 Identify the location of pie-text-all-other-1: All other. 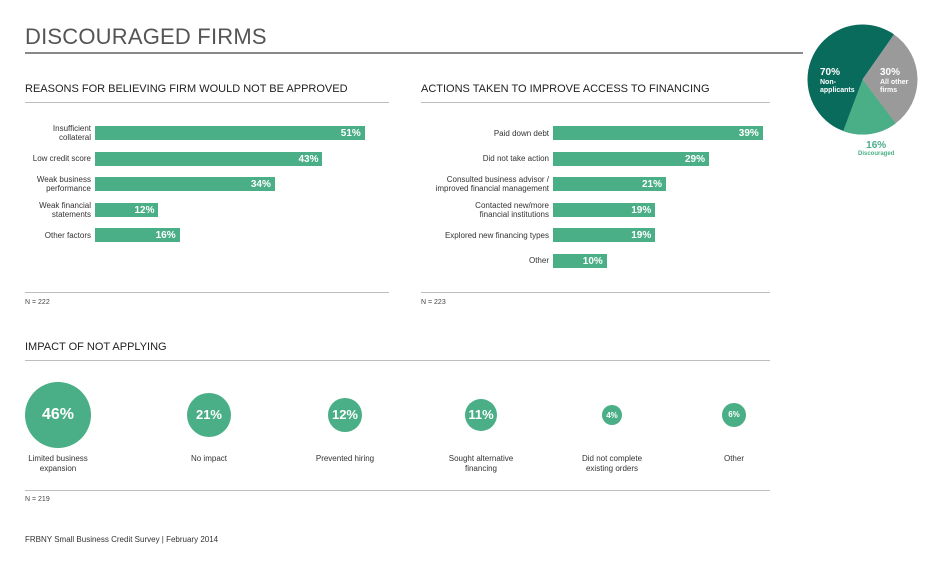
(894, 82).